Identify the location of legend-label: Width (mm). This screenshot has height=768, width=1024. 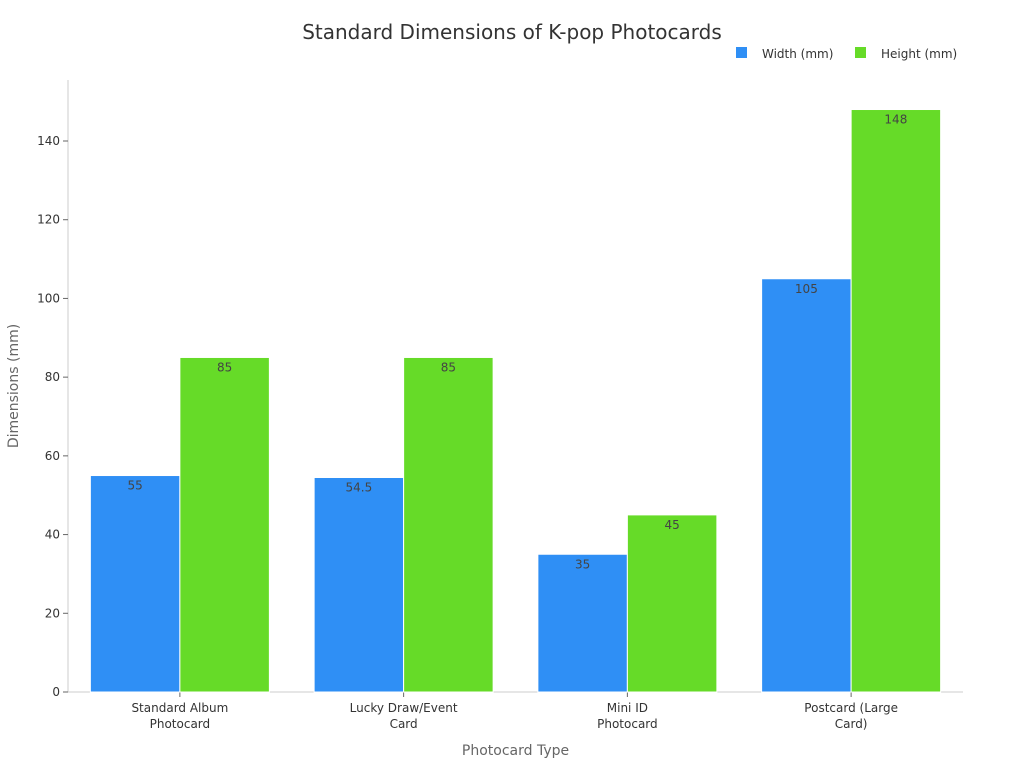
(797, 54).